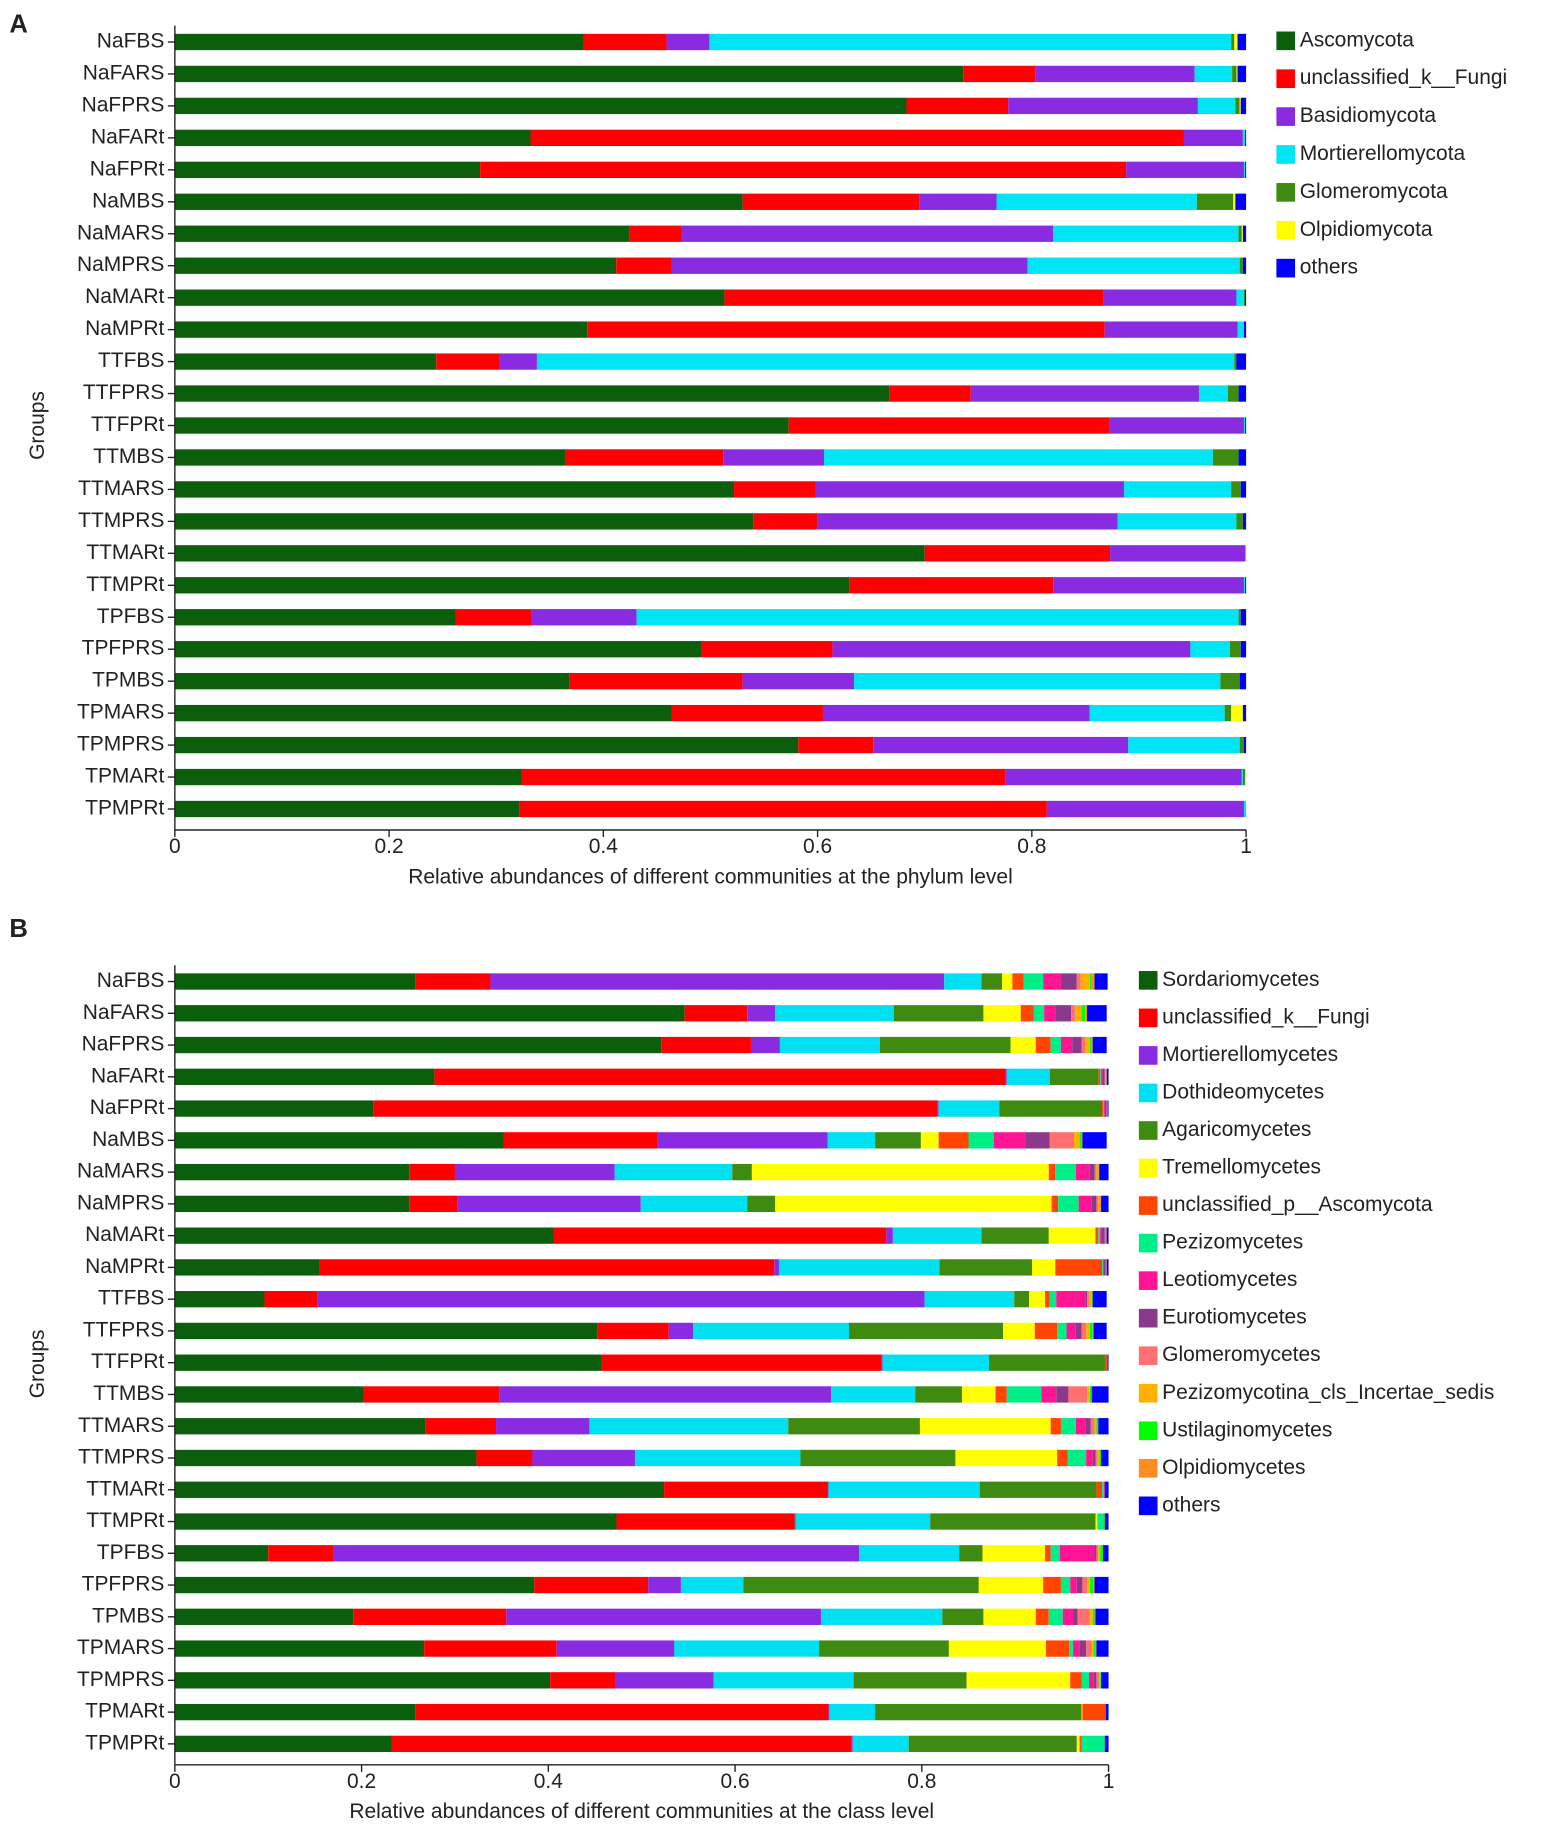  I want to click on y-tick-label: TPMBS, so click(128, 1615).